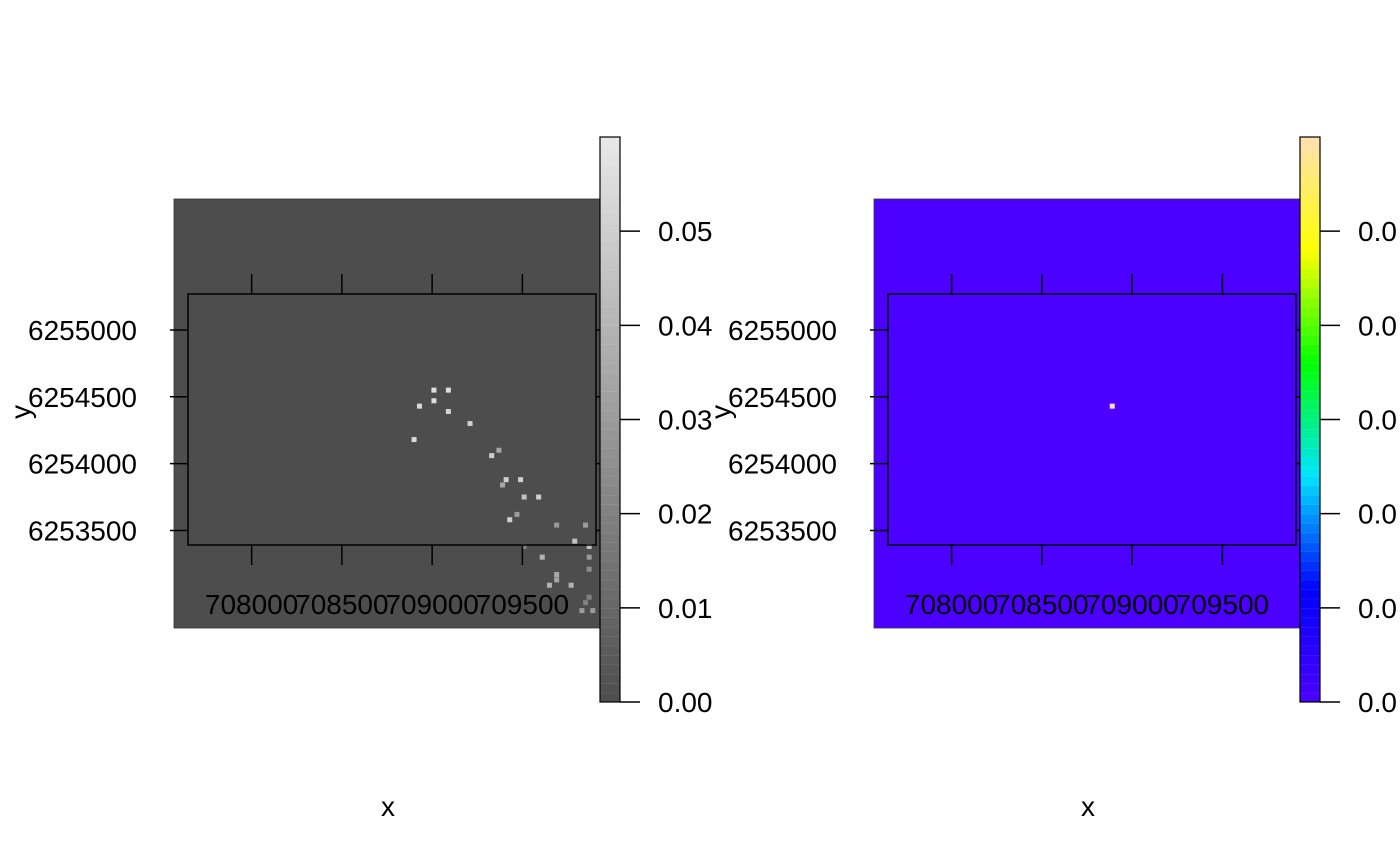 This screenshot has height=866, width=1400. I want to click on colorbar-tick-label: 0.01, so click(685, 608).